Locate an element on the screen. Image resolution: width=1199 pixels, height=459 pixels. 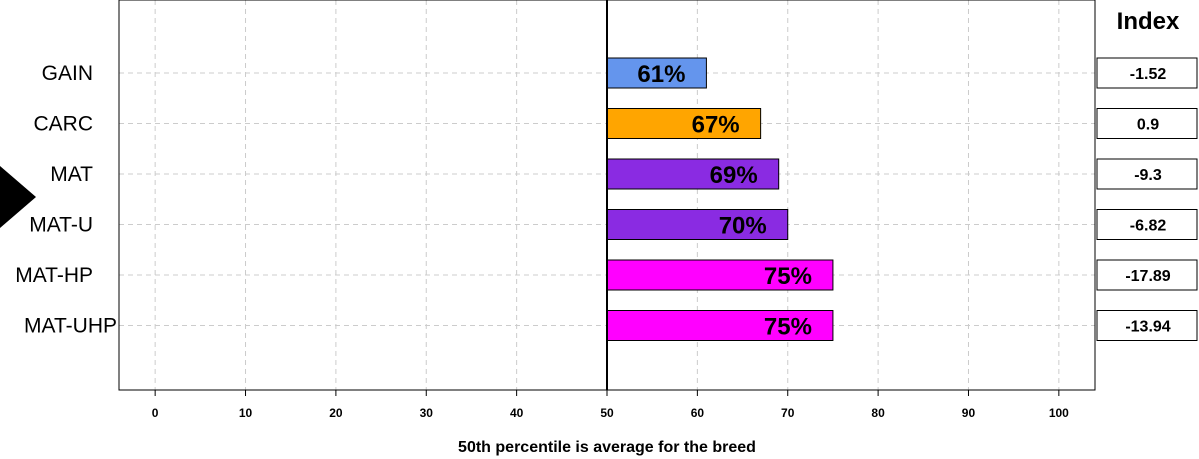
bars-group is located at coordinates (720, 199).